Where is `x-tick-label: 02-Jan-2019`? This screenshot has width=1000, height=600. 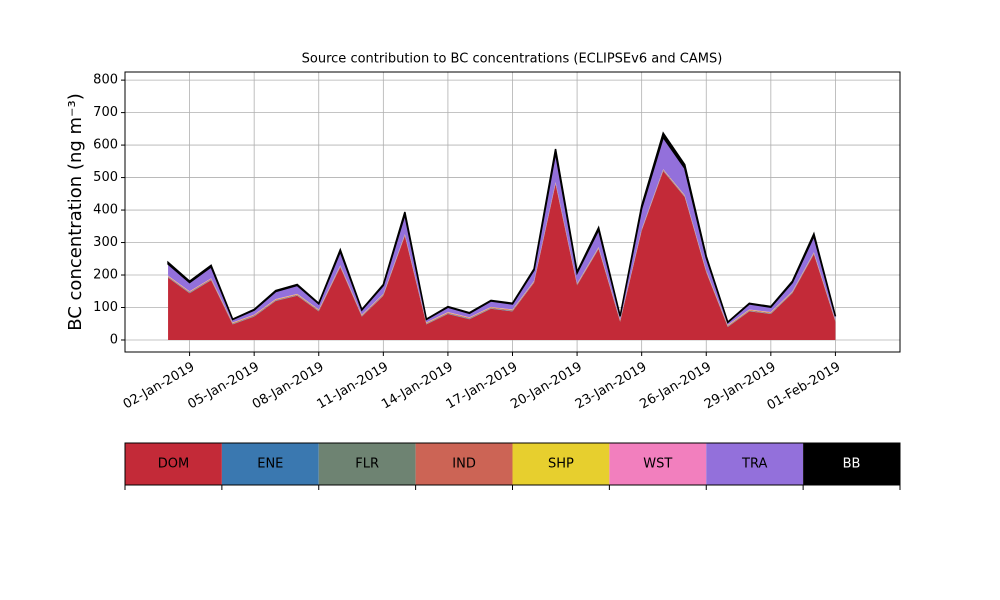
x-tick-label: 02-Jan-2019 is located at coordinates (159, 386).